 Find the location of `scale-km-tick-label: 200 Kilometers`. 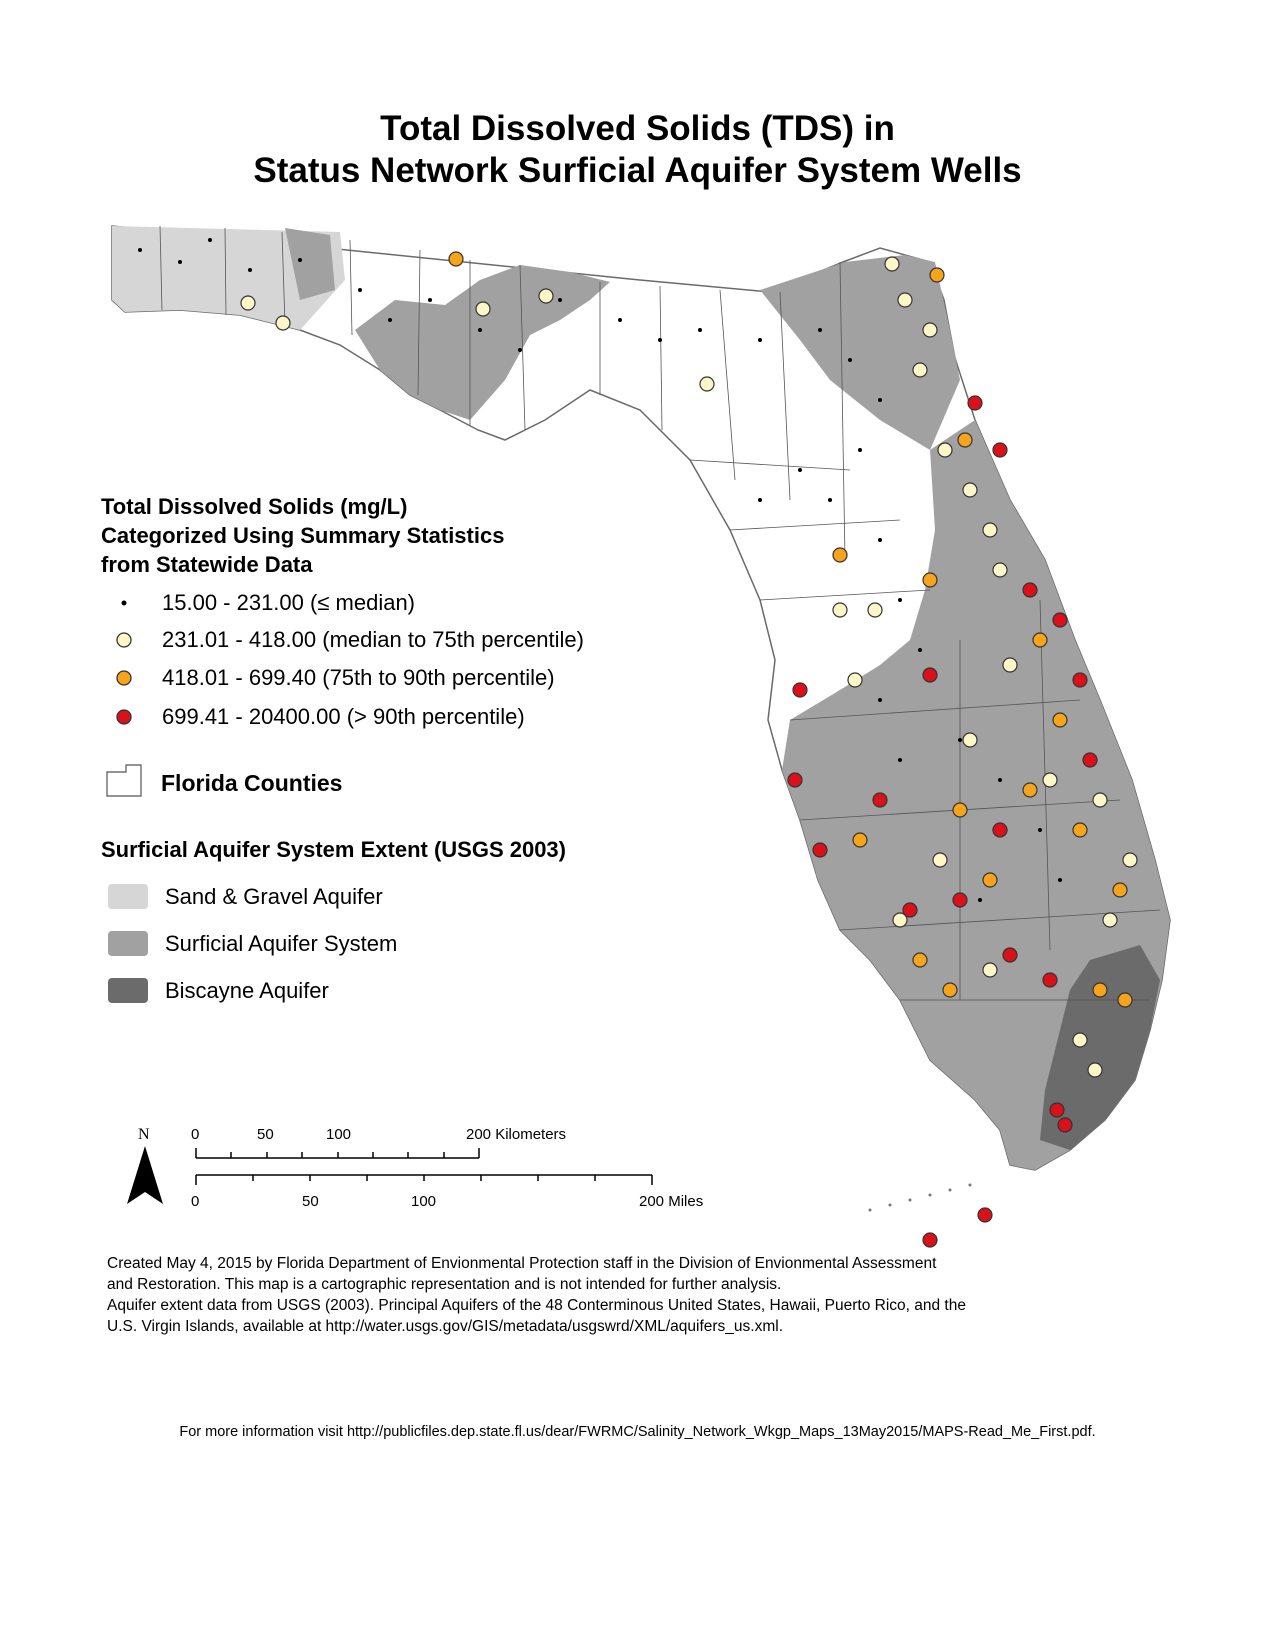

scale-km-tick-label: 200 Kilometers is located at coordinates (516, 1134).